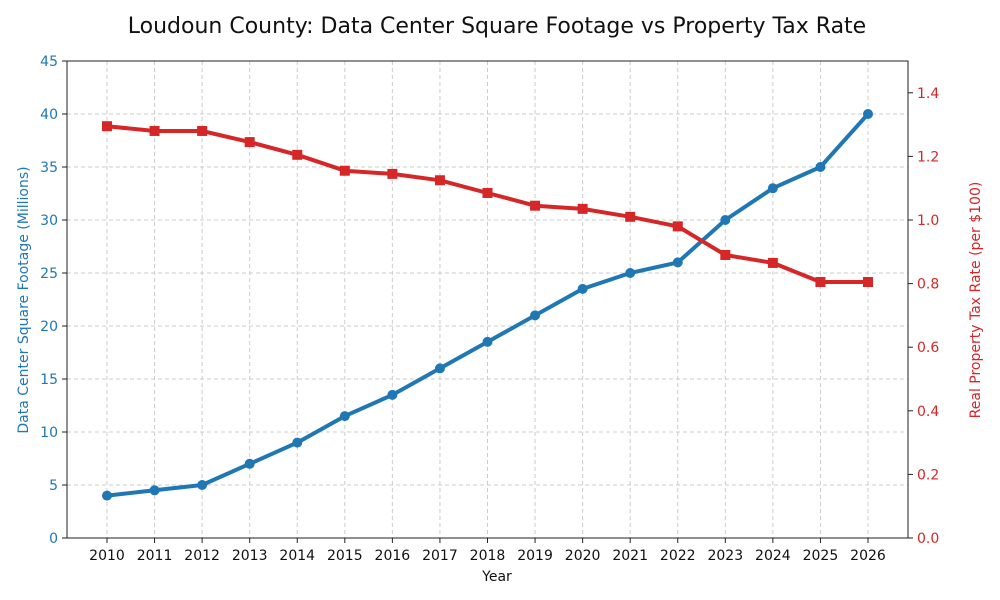 The height and width of the screenshot is (600, 1000). What do you see at coordinates (535, 556) in the screenshot?
I see `x-tick-label: 2019` at bounding box center [535, 556].